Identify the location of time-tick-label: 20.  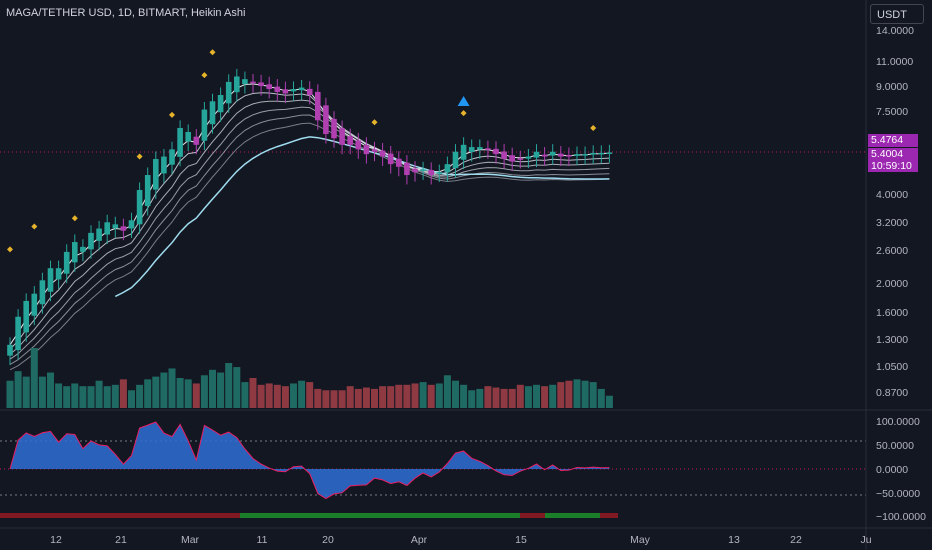
(328, 540).